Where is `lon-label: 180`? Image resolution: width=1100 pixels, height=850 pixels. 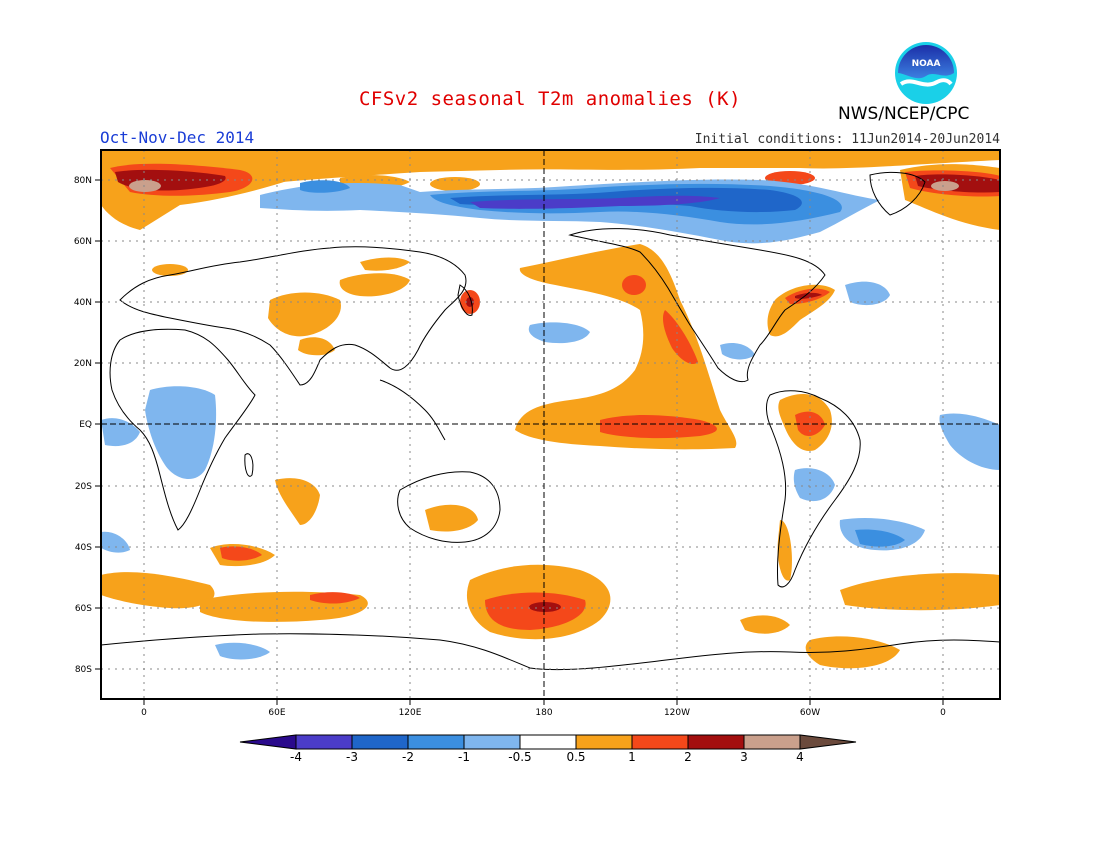 lon-label: 180 is located at coordinates (543, 713).